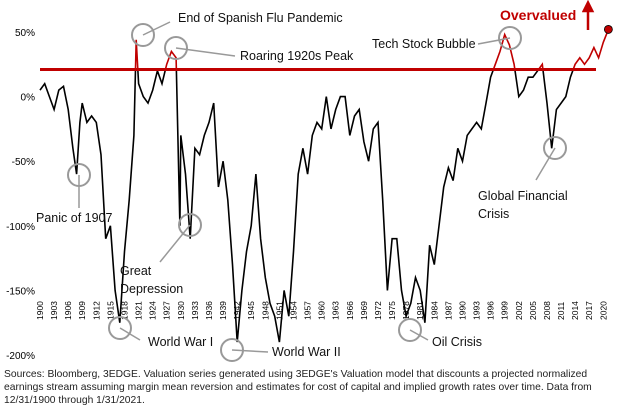 Image resolution: width=630 pixels, height=410 pixels. Describe the element at coordinates (25, 33) in the screenshot. I see `y-tick-label: 50%` at that location.